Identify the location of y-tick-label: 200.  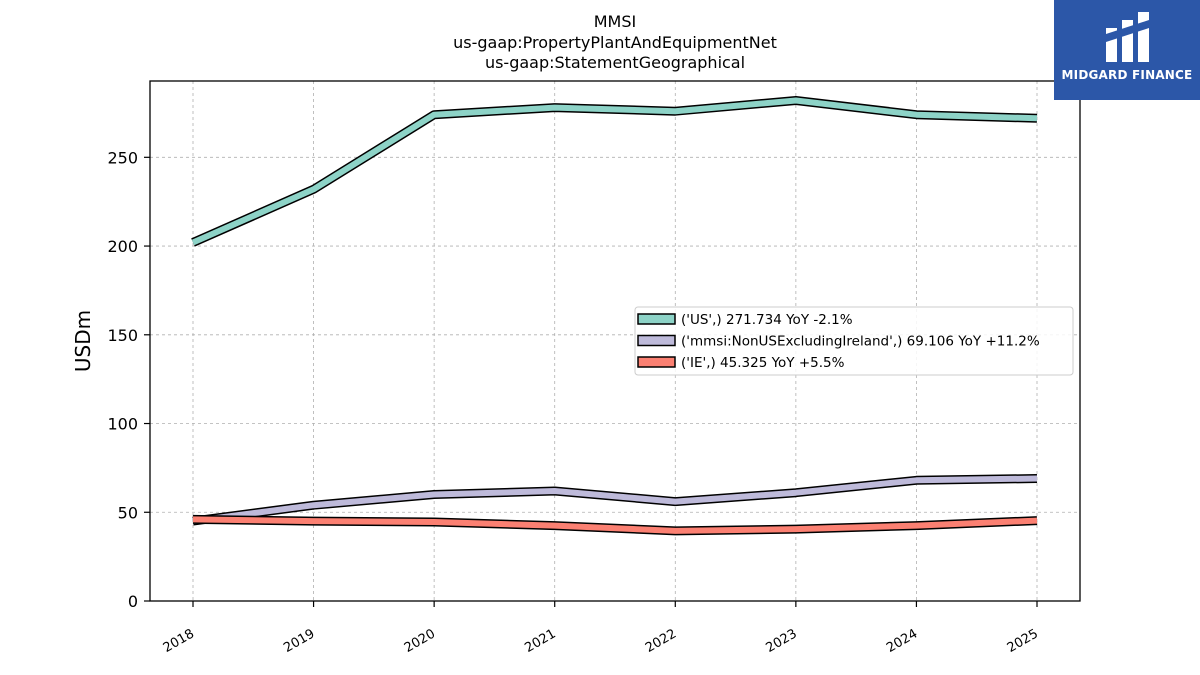
(122, 246).